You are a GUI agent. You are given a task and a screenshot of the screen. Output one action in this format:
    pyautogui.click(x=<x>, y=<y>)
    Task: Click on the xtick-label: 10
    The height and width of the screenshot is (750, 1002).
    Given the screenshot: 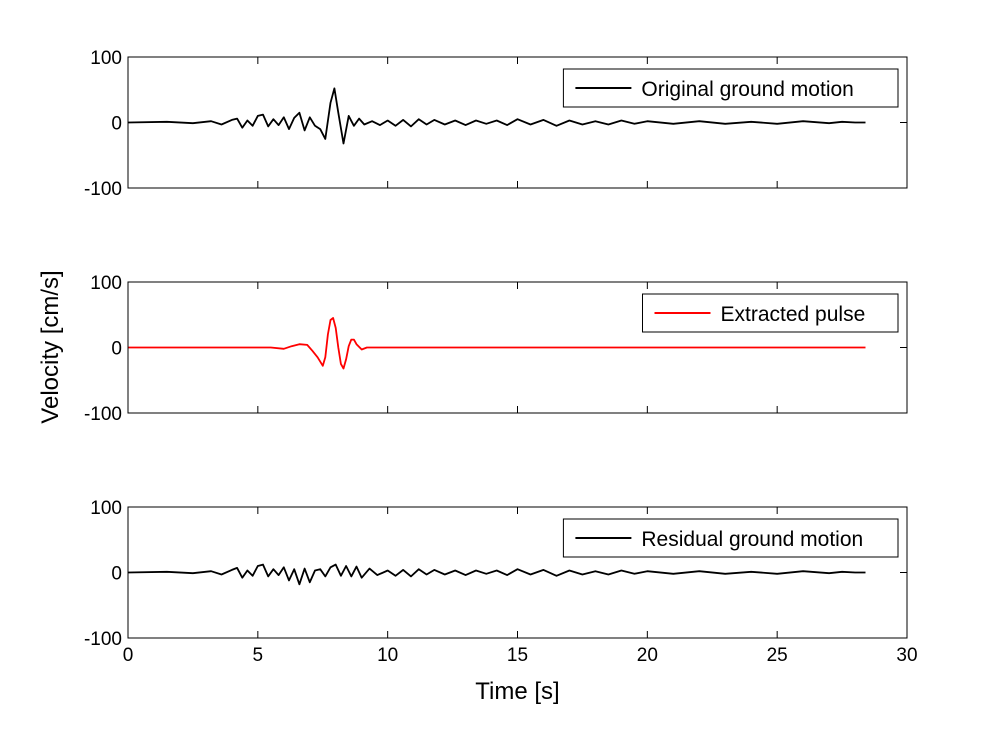 What is the action you would take?
    pyautogui.click(x=387, y=655)
    